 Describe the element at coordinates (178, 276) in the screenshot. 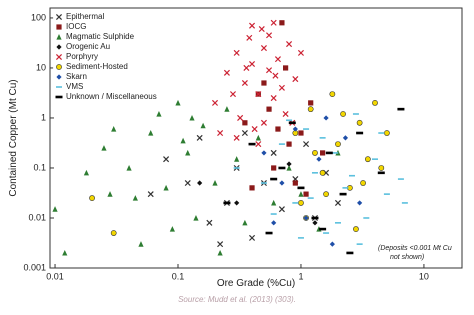

I see `x-tick-label: 0.1` at that location.